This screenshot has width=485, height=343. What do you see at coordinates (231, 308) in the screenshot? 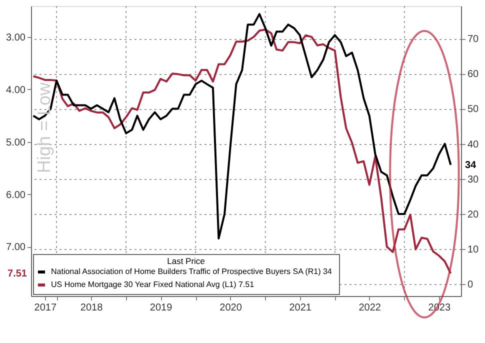
I see `x-tick-label: 2020` at bounding box center [231, 308].